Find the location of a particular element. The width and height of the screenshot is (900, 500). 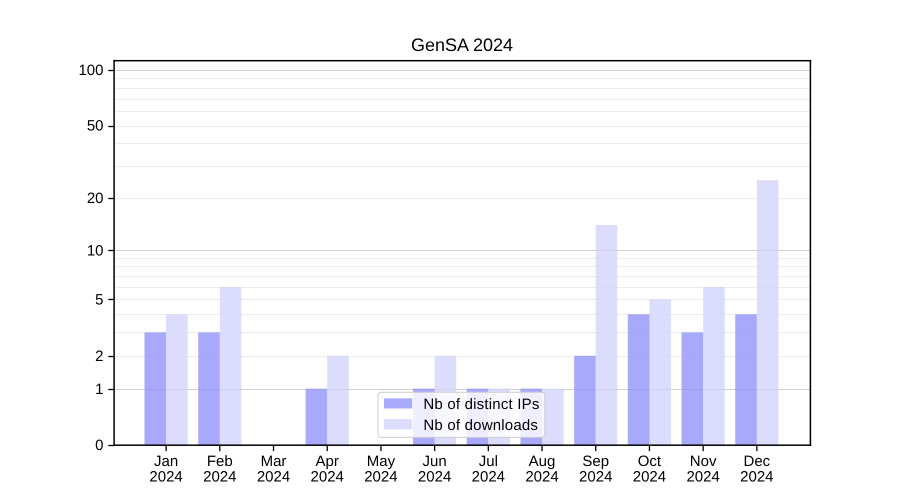

svg-text: Nb of distinct IPs is located at coordinates (481, 404).